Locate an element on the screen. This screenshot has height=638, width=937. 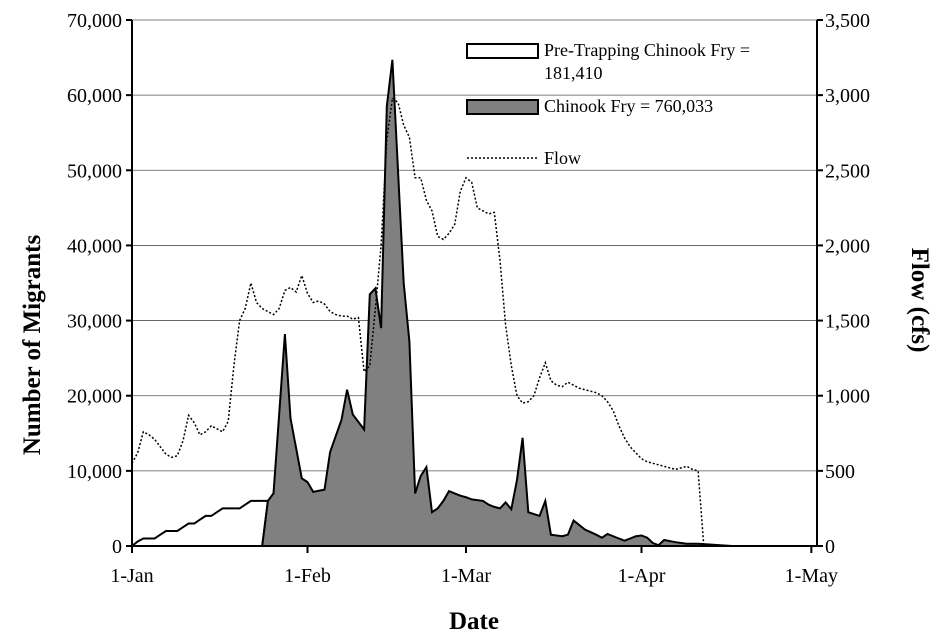
x-tick-label: 1-May is located at coordinates (811, 576).